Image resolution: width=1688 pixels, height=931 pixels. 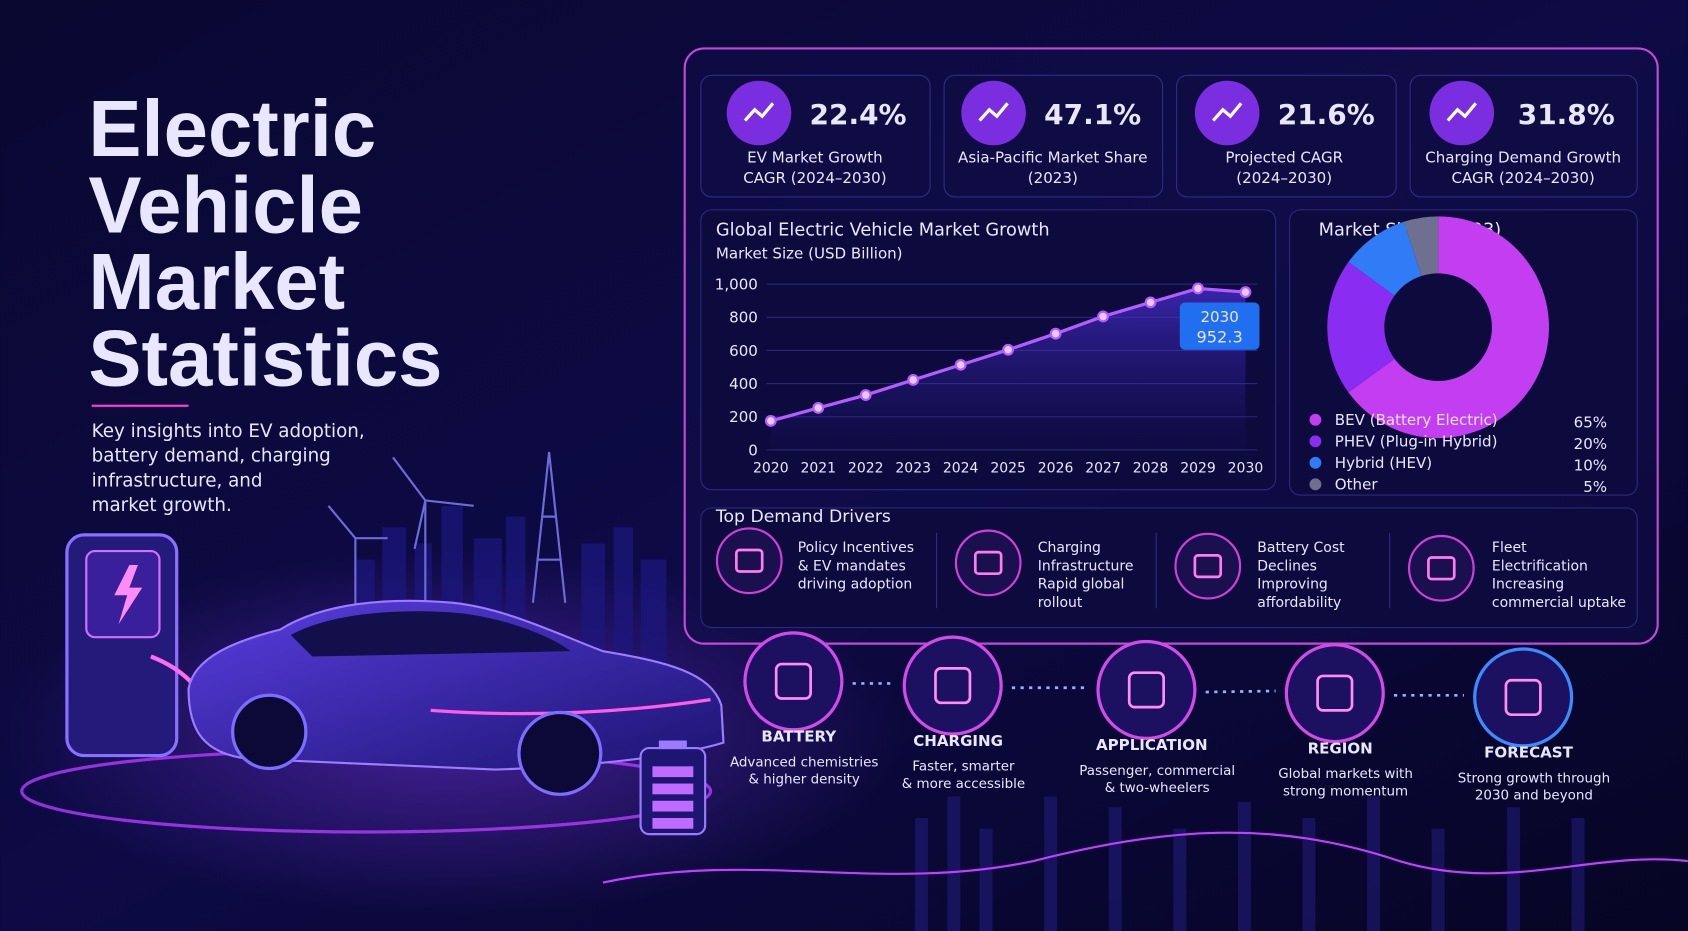 What do you see at coordinates (1284, 158) in the screenshot?
I see `kpi-label: Projected CAGR` at bounding box center [1284, 158].